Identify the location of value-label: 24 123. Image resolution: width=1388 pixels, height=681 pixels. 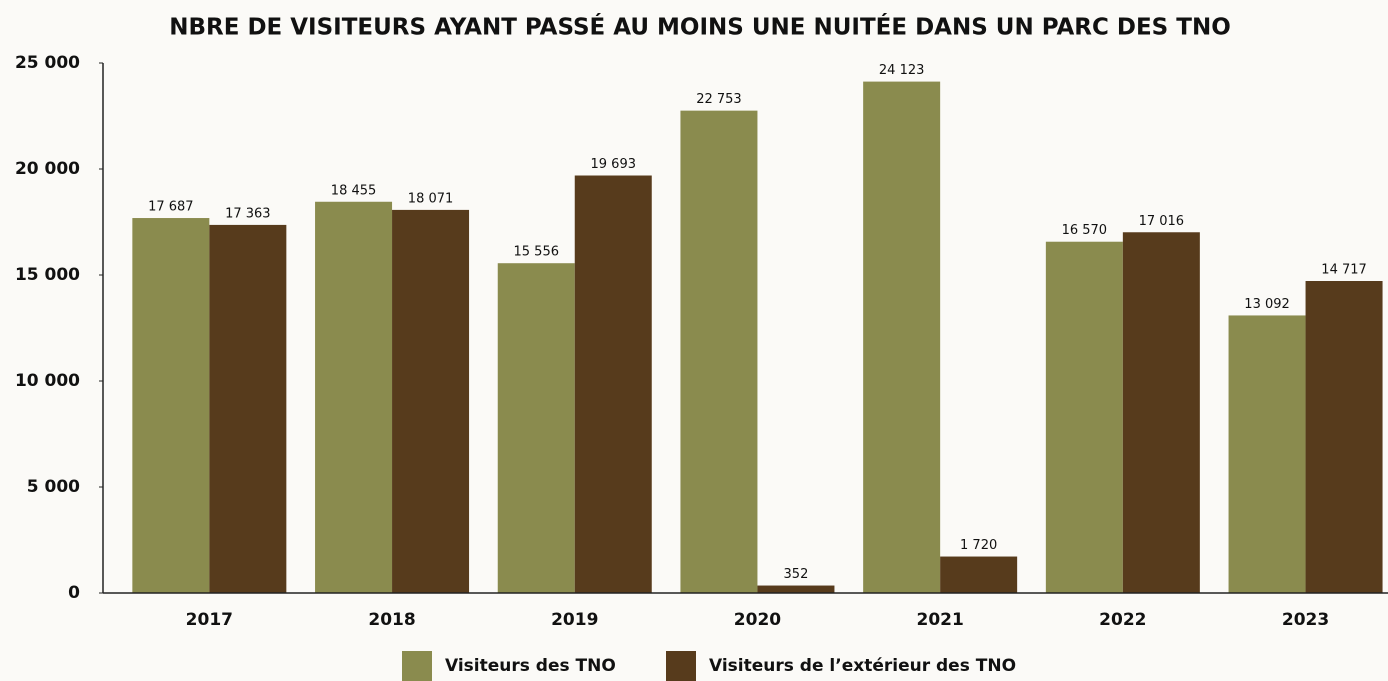
(902, 70).